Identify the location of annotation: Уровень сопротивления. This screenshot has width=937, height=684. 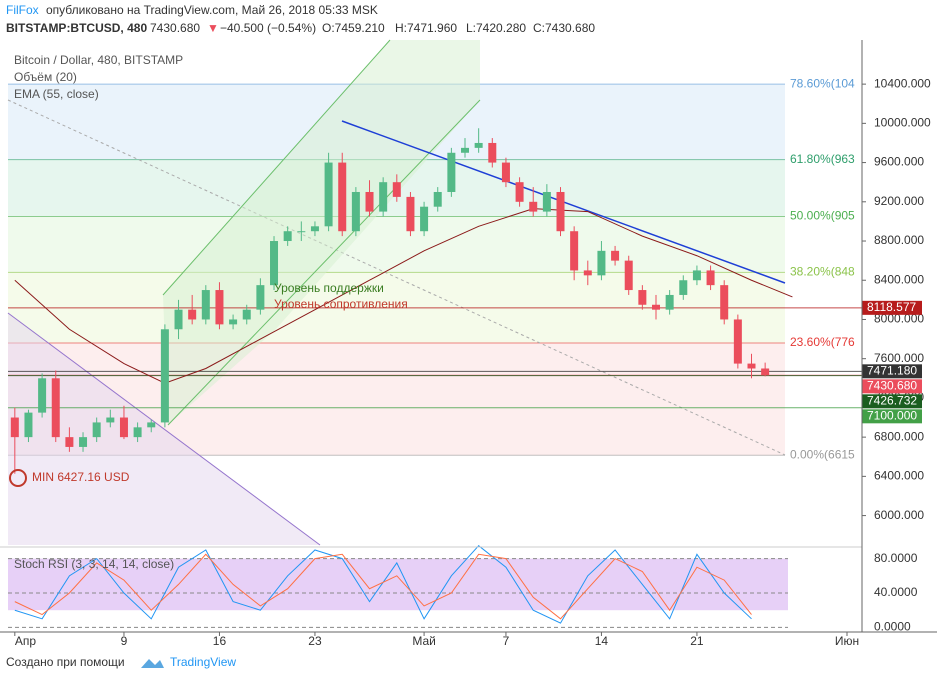
(341, 304).